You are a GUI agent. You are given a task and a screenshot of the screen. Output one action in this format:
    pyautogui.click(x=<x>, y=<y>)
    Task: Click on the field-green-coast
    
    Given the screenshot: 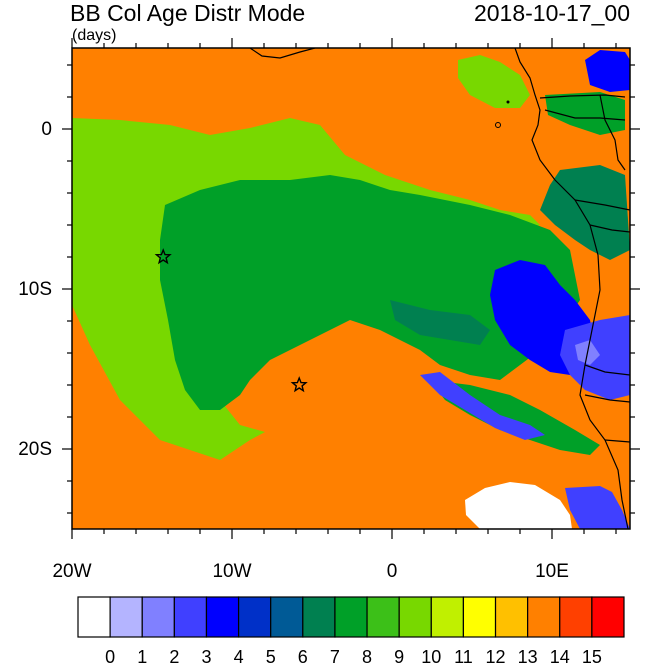 What is the action you would take?
    pyautogui.click(x=585, y=113)
    